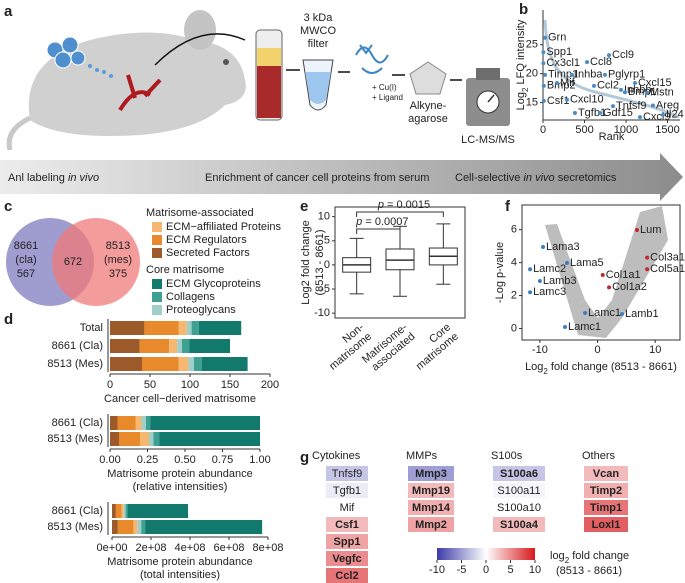 The width and height of the screenshot is (685, 583). What do you see at coordinates (431, 474) in the screenshot?
I see `tile-label: Mmp3` at bounding box center [431, 474].